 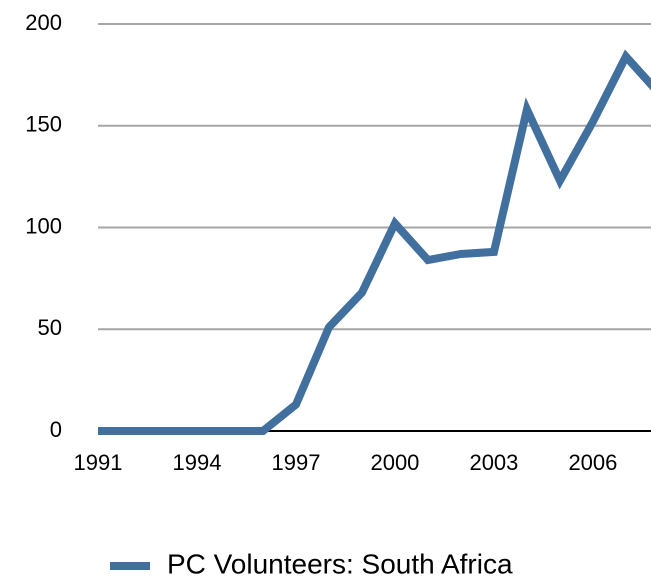 I want to click on x-tick-label: 1994, so click(x=197, y=462).